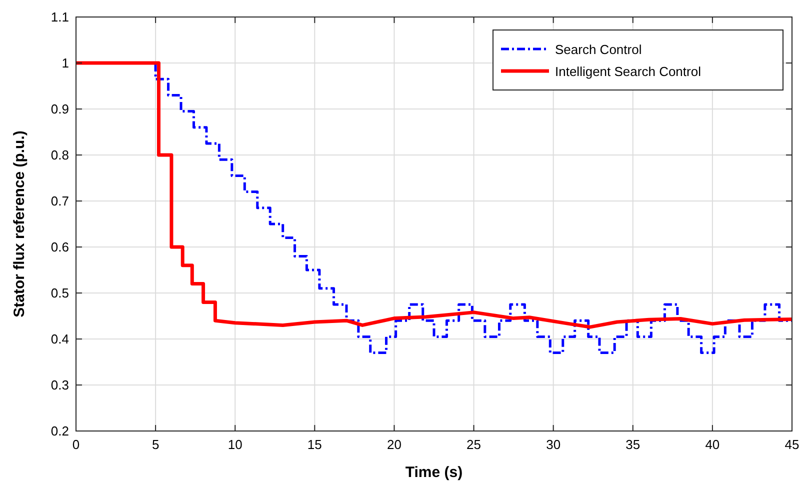  Describe the element at coordinates (156, 444) in the screenshot. I see `x-tick-label: 5` at that location.